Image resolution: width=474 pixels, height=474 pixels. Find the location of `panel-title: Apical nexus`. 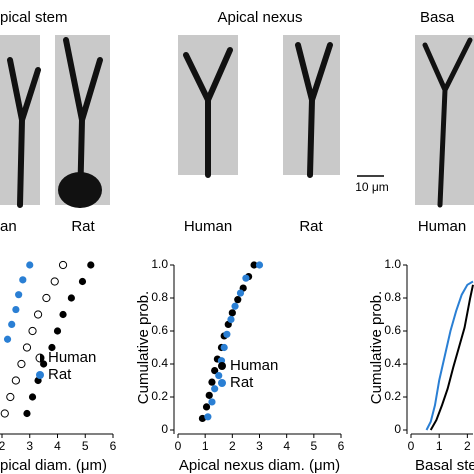

panel-title: Apical nexus is located at coordinates (259, 17).